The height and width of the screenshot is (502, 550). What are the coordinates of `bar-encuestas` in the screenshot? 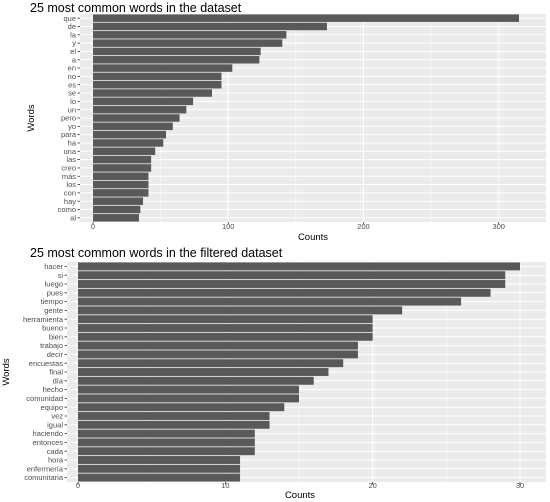 It's located at (211, 363).